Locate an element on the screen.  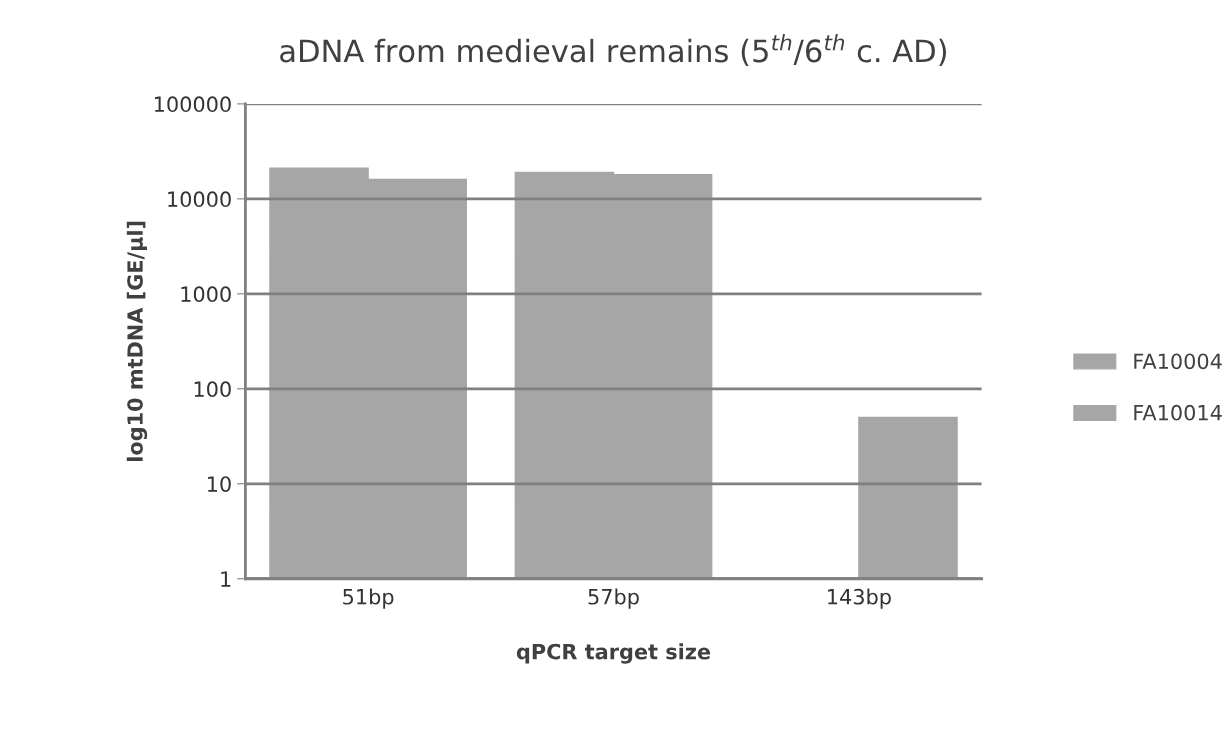
y-tick-label: 100000 is located at coordinates (192, 104).